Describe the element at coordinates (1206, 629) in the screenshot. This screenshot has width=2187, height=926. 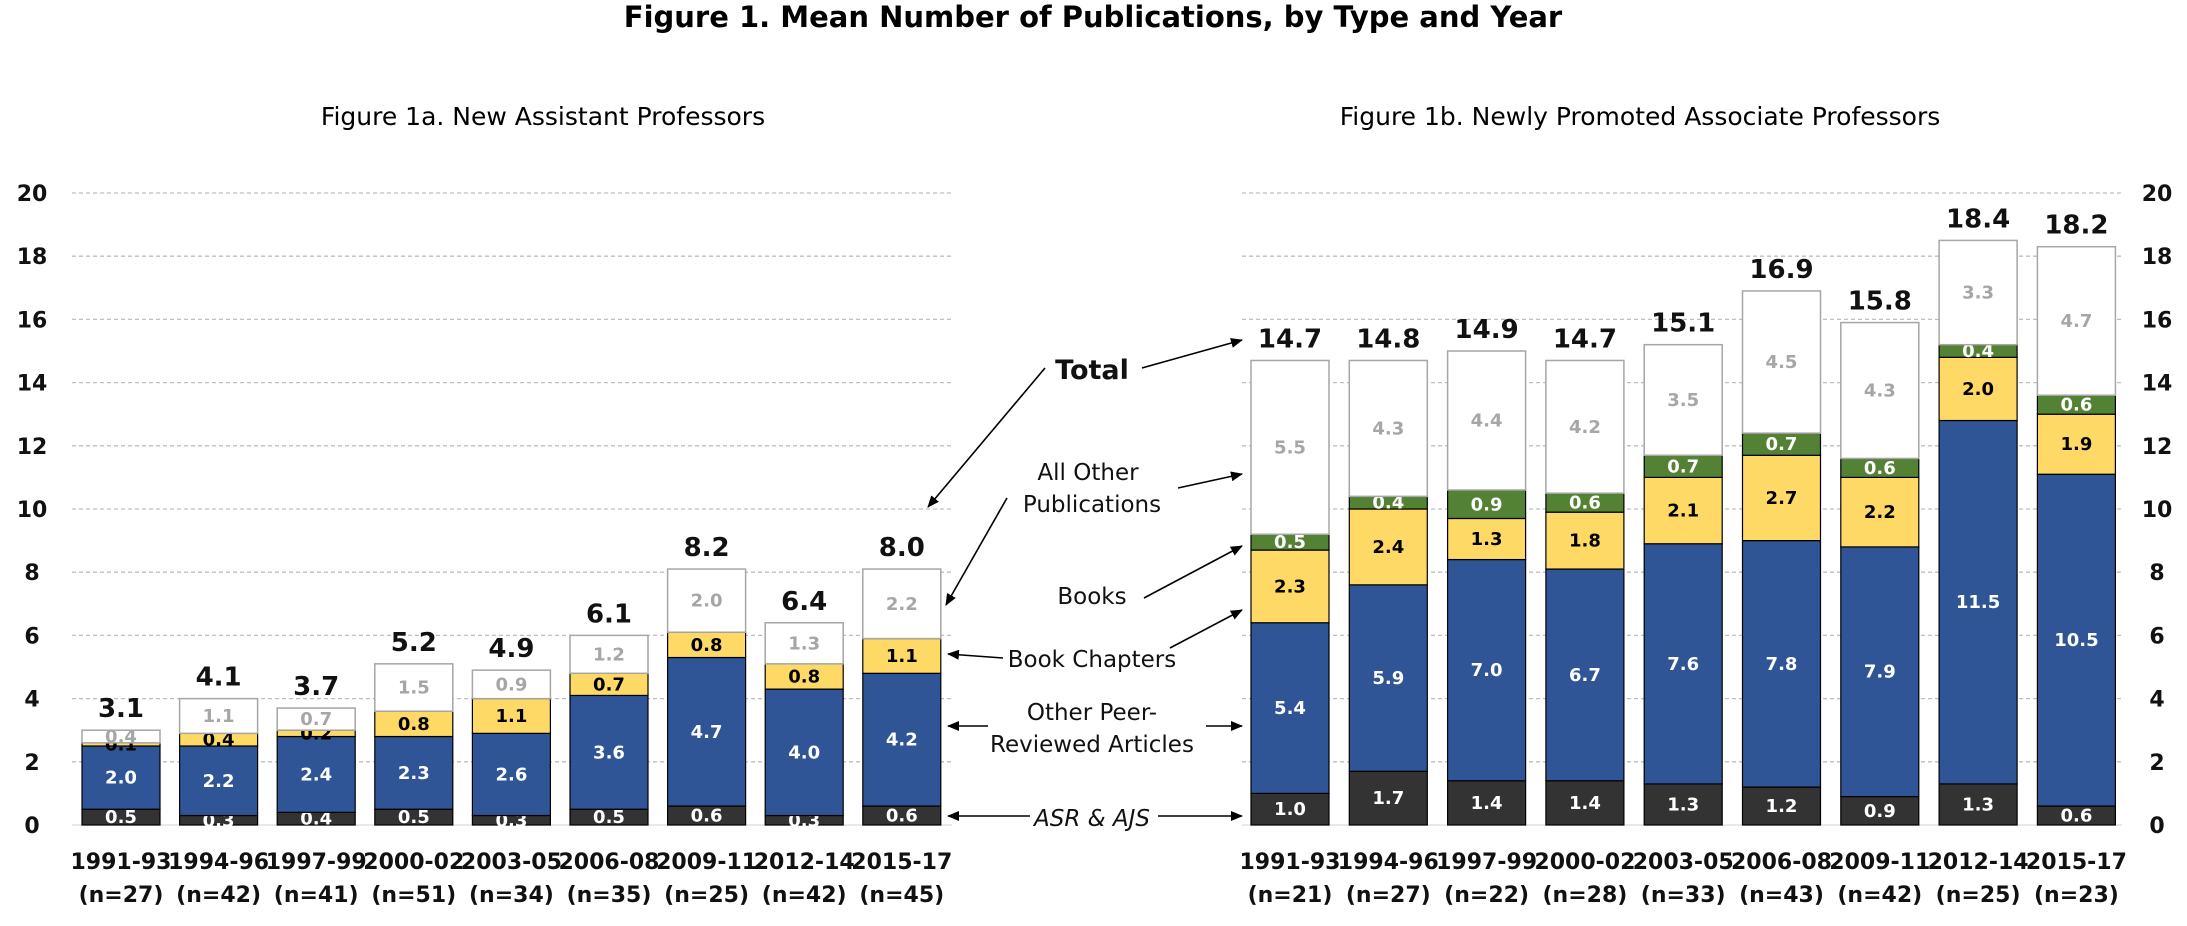
I see `arrow-chapters-to-b` at that location.